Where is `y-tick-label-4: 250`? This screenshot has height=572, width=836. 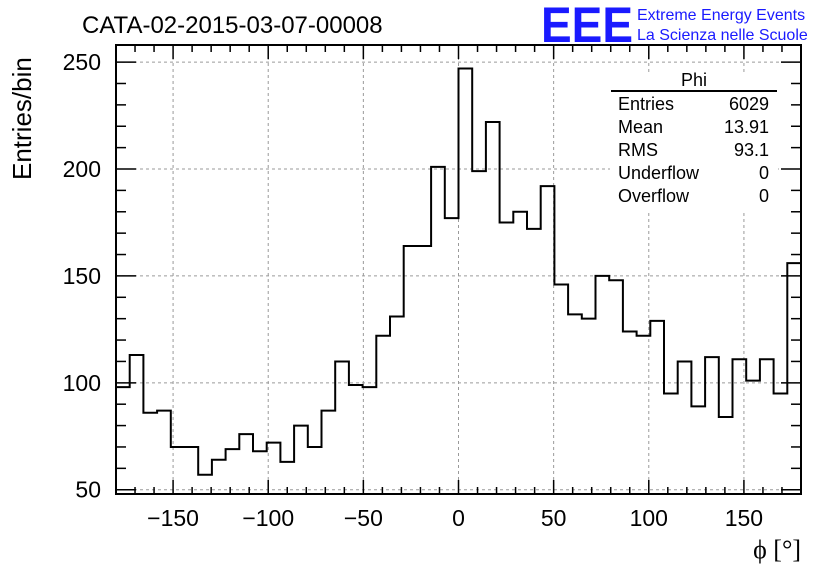 y-tick-label-4: 250 is located at coordinates (82, 62).